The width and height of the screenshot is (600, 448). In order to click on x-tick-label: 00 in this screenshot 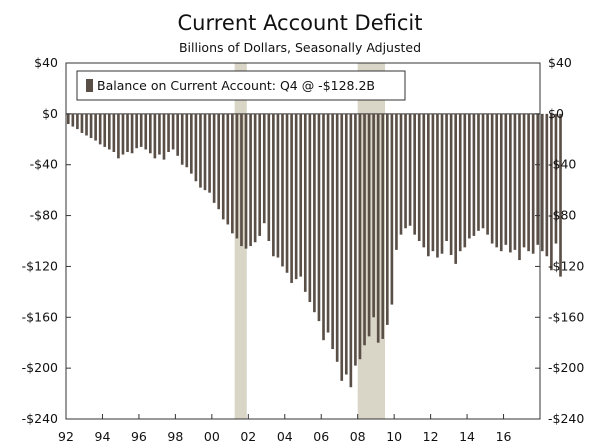, I will do `click(212, 436)`.